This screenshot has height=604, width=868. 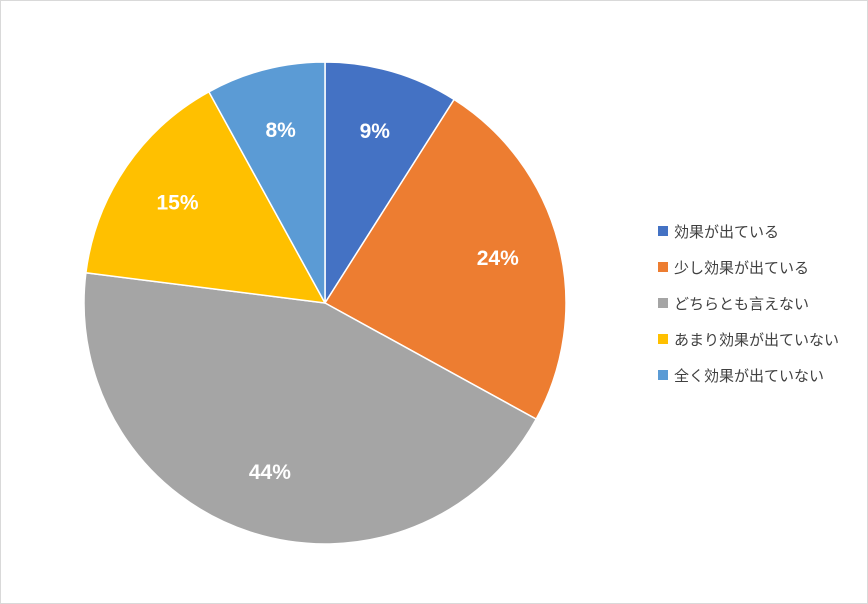 I want to click on legend-item-5: 全く効果が出ていない, so click(x=748, y=375).